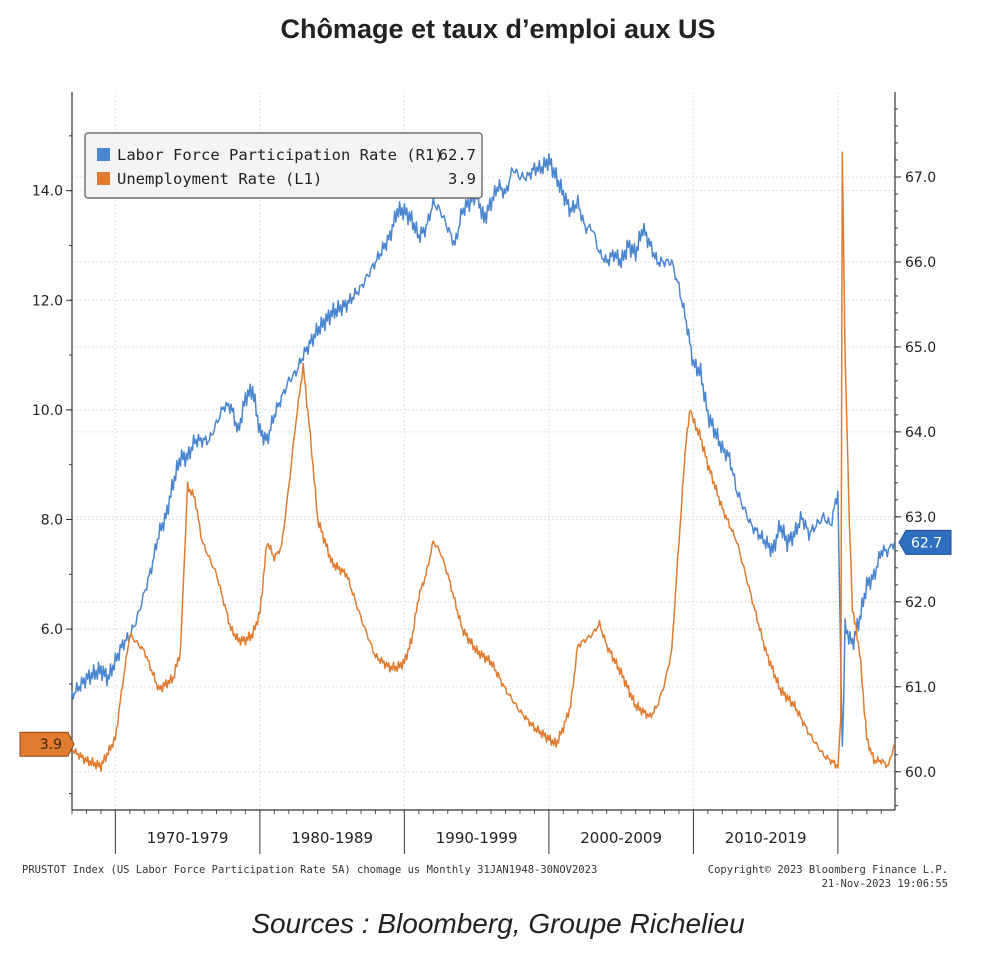  What do you see at coordinates (47, 301) in the screenshot?
I see `left-tick-label: 12.0` at bounding box center [47, 301].